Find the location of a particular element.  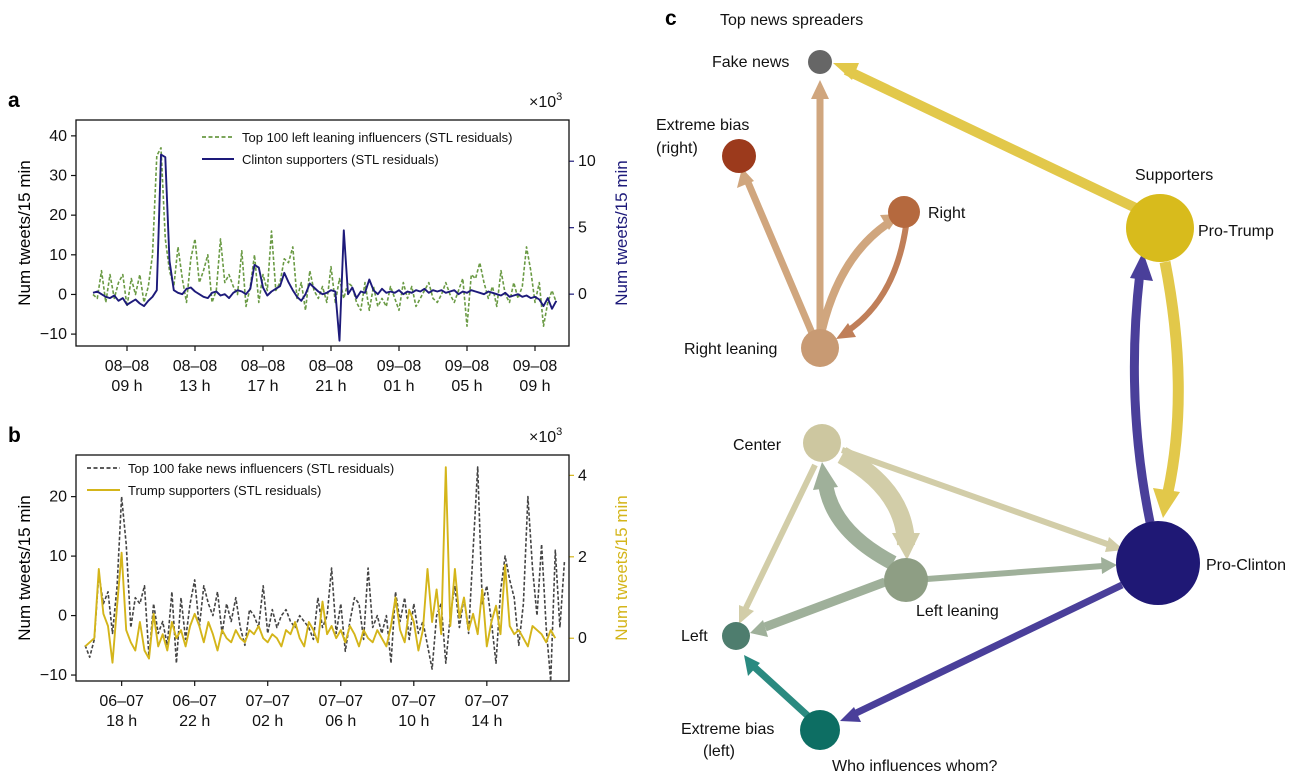

node-label-center: Center is located at coordinates (757, 445).